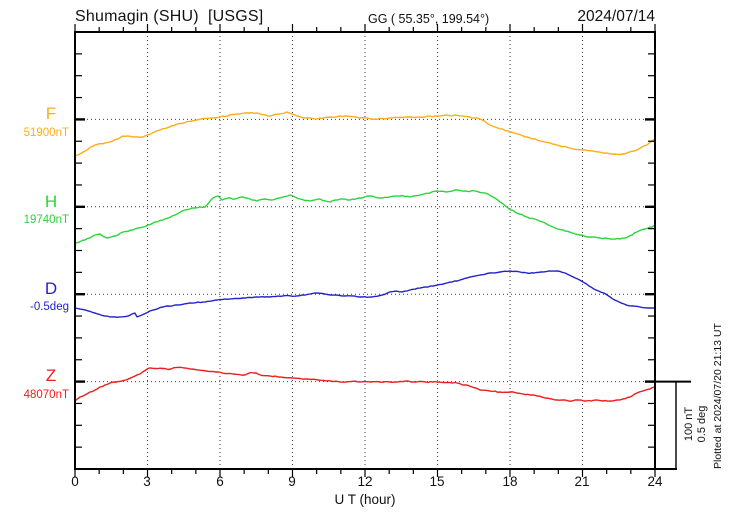 Image resolution: width=730 pixels, height=520 pixels. What do you see at coordinates (46, 133) in the screenshot?
I see `channel-baseline-F: 51900nT` at bounding box center [46, 133].